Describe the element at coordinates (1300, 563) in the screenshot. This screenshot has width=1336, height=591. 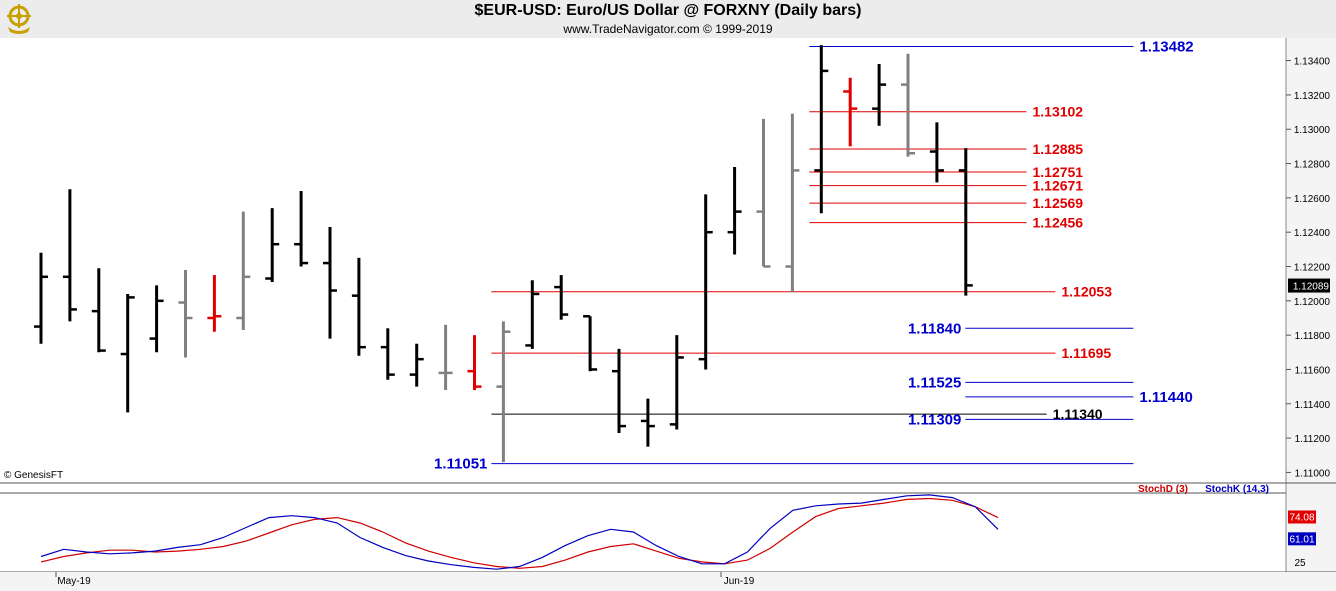
I see `stoch-tick-label: 25` at that location.